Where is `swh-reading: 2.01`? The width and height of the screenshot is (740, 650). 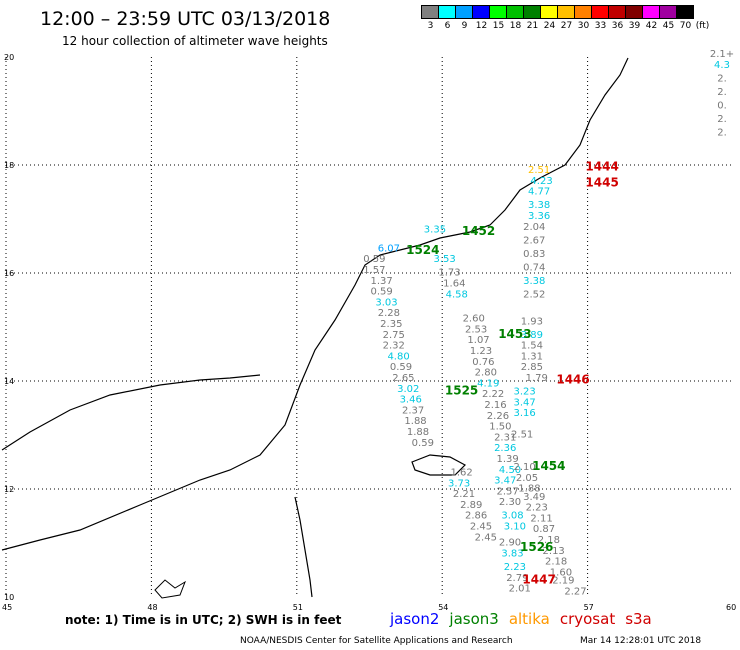
swh-reading: 2.01 is located at coordinates (520, 589).